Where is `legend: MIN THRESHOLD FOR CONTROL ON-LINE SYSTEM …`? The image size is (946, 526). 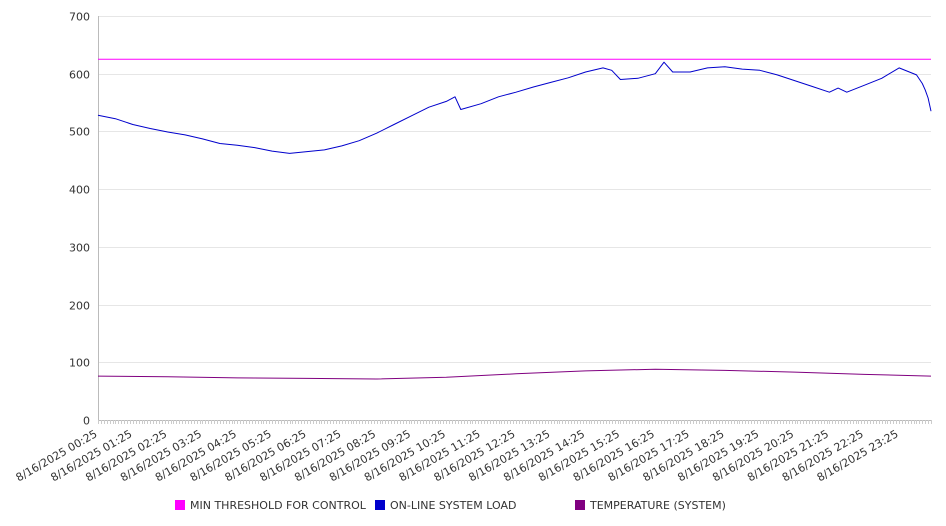 legend: MIN THRESHOLD FOR CONTROL ON-LINE SYSTEM … is located at coordinates (450, 505).